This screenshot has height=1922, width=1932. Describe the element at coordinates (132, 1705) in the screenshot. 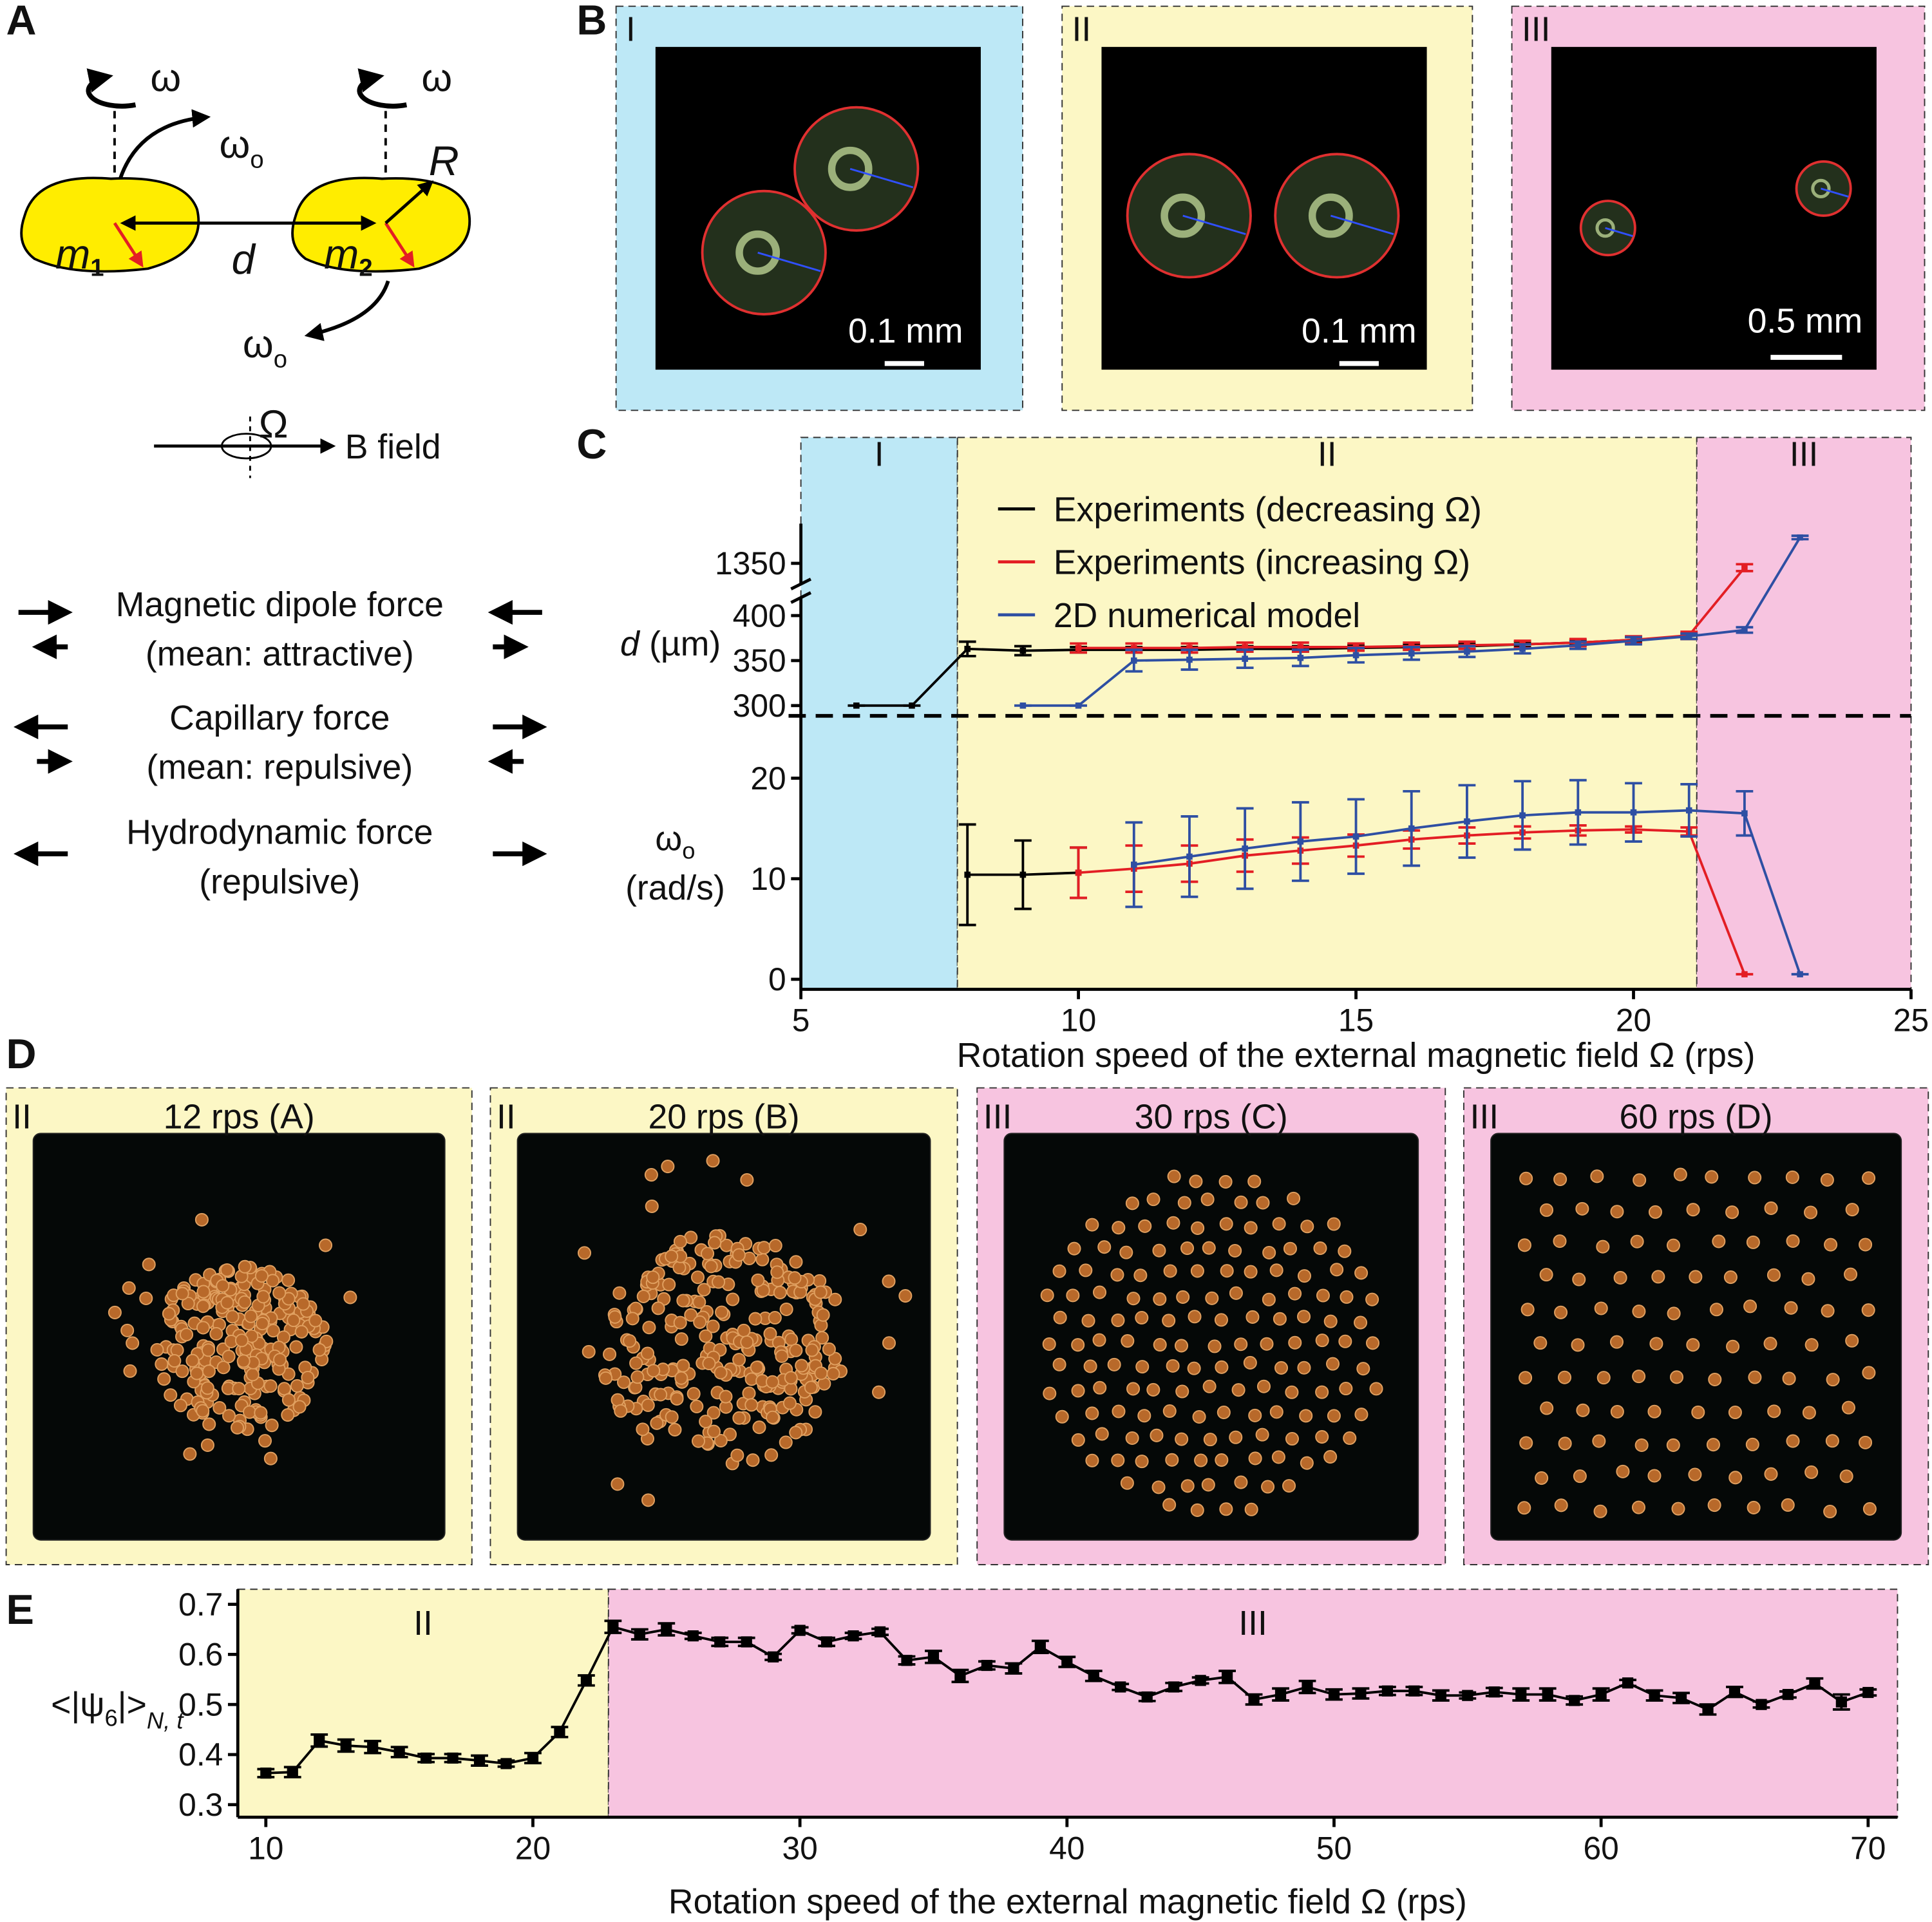

I see `label-part: |>` at that location.